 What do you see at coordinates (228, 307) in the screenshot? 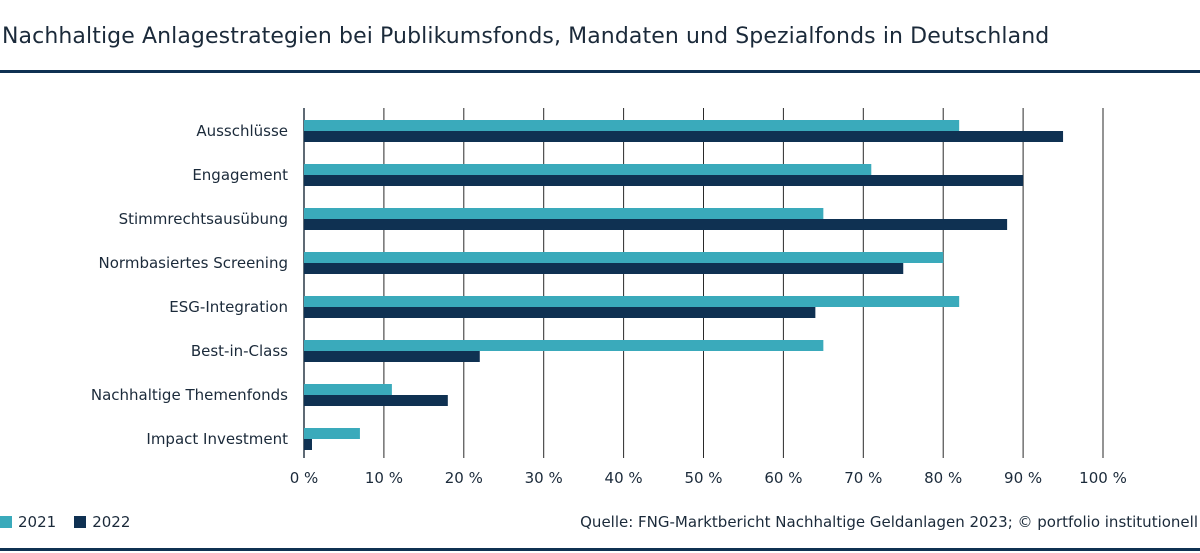
I see `category-label-4: ESG-Integration` at bounding box center [228, 307].